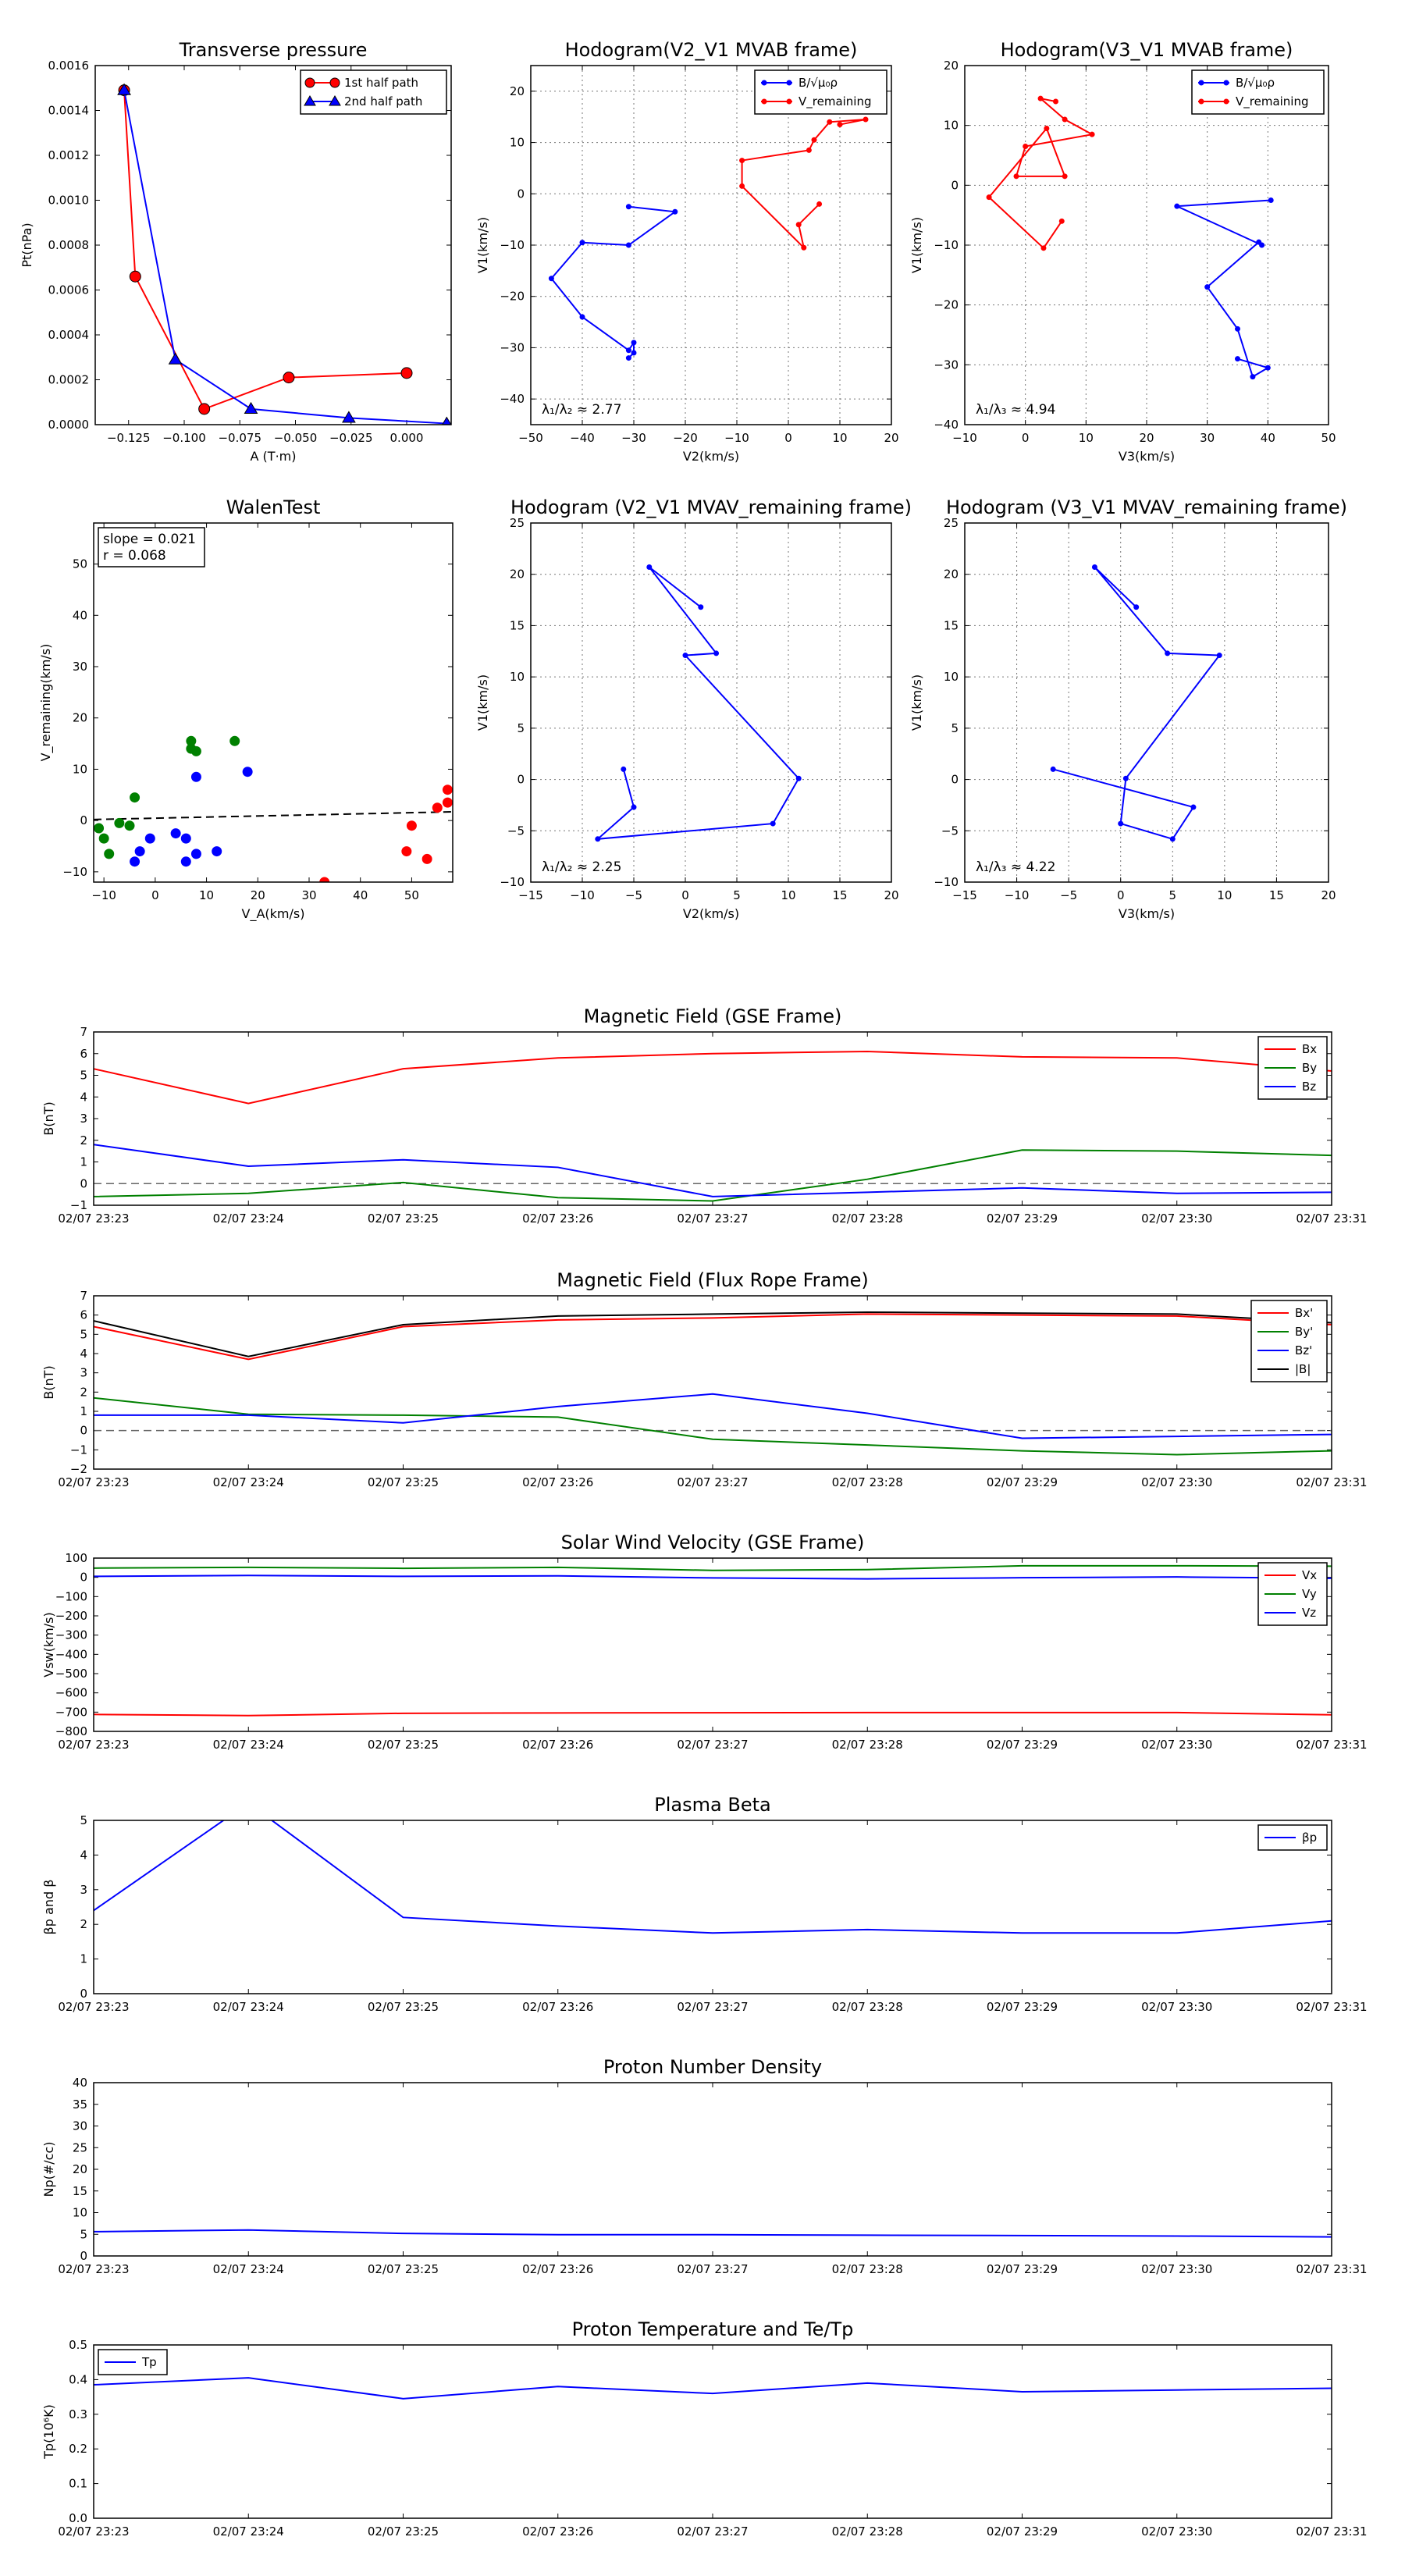 The image size is (1405, 2576). Describe the element at coordinates (80, 615) in the screenshot. I see `y-tick-label: 40` at that location.